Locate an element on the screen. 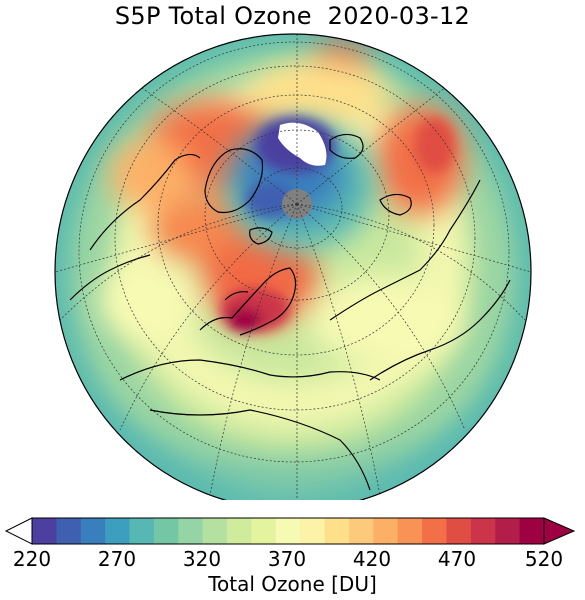 The width and height of the screenshot is (585, 600). polar-night-area is located at coordinates (302, 144).